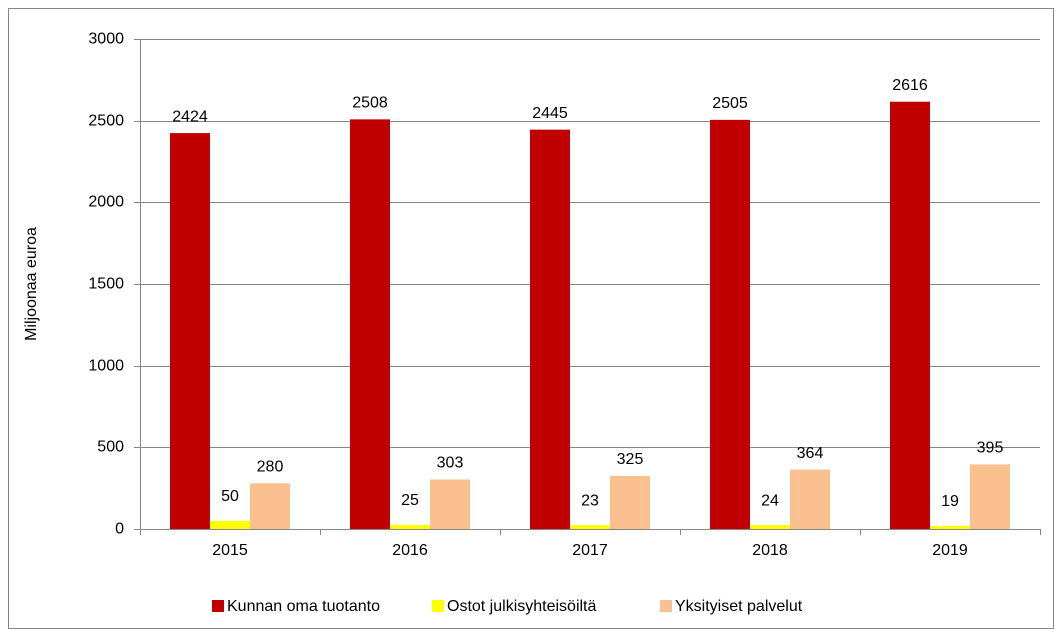  I want to click on legend-label: Kunnan oma tuotanto, so click(303, 606).